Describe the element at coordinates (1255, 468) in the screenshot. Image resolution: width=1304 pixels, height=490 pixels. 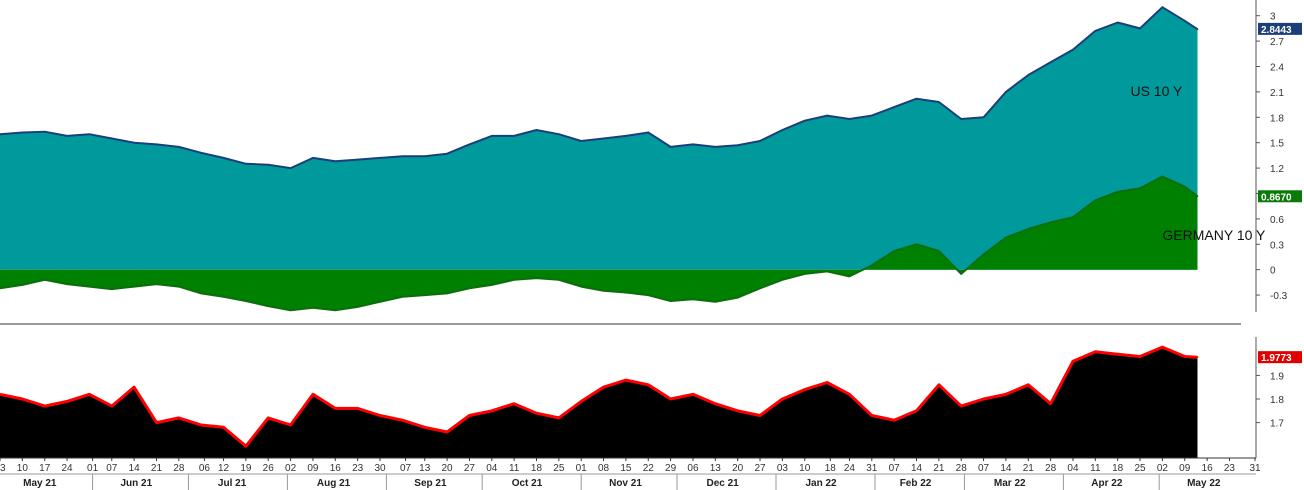
I see `x-tick-label-56: 31` at that location.